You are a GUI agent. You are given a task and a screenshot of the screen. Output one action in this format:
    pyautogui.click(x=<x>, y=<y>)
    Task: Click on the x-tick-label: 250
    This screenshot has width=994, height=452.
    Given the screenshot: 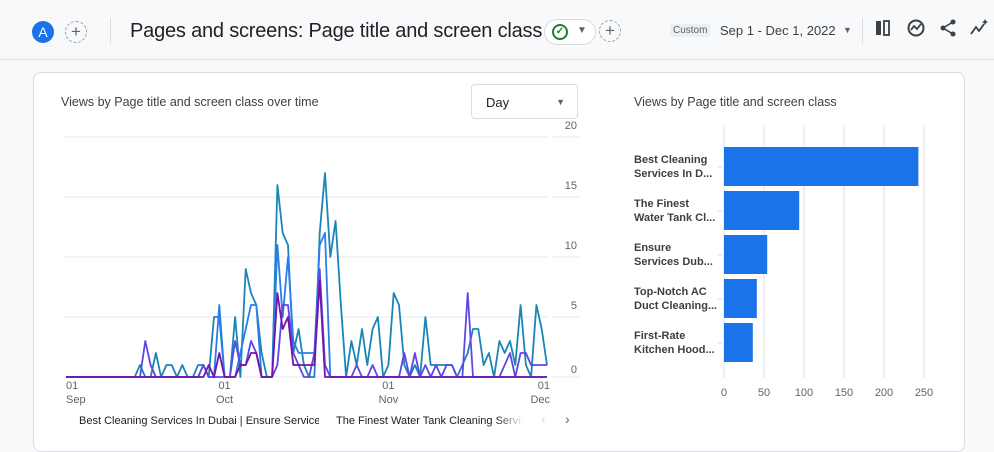 What is the action you would take?
    pyautogui.click(x=924, y=393)
    